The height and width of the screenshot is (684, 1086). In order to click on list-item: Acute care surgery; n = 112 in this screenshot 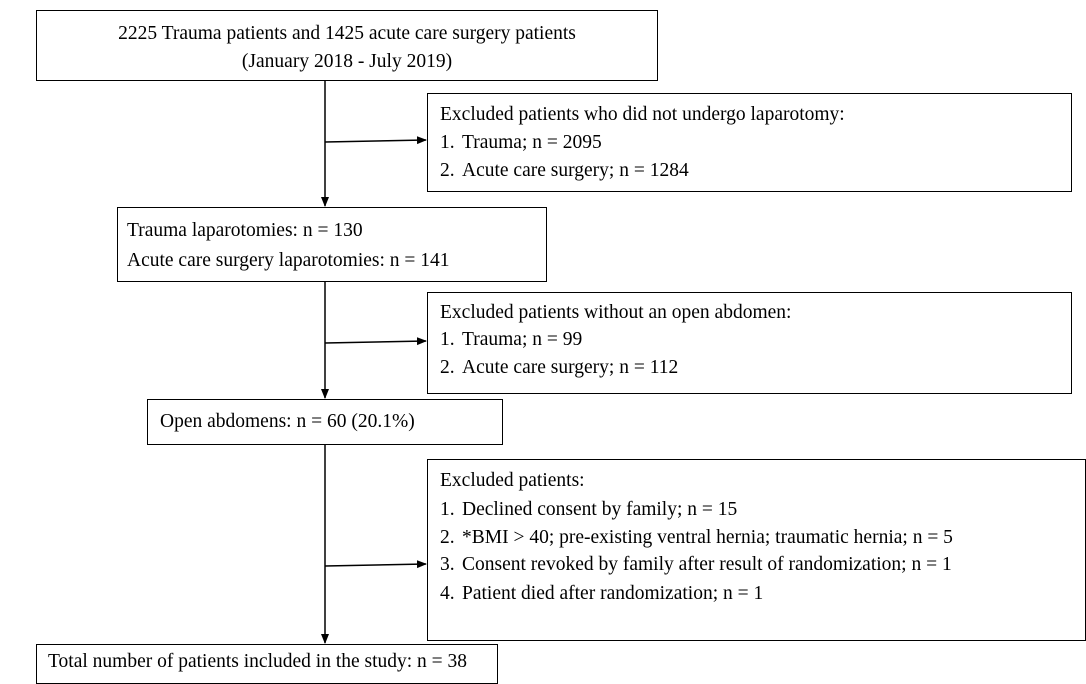, I will do `click(570, 367)`.